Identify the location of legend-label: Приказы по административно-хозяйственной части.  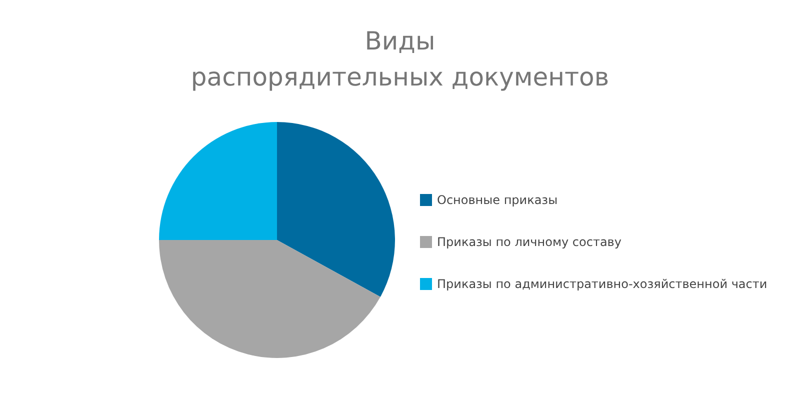
(602, 284).